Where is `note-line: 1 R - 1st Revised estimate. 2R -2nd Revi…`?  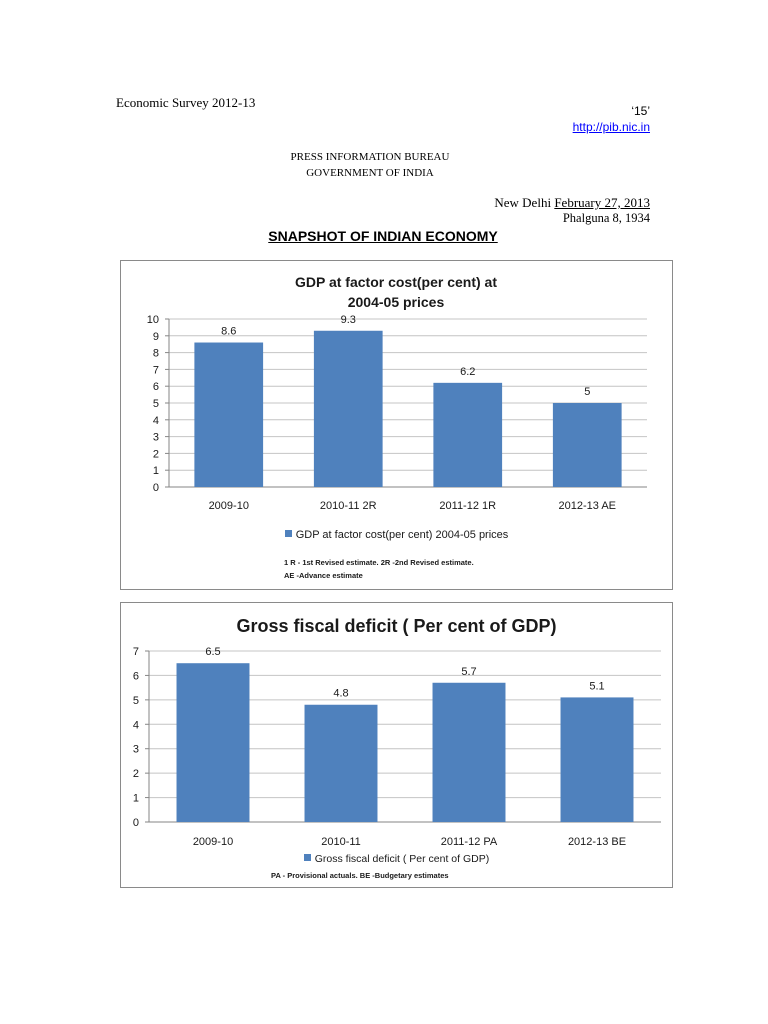
note-line: 1 R - 1st Revised estimate. 2R -2nd Revi… is located at coordinates (379, 562).